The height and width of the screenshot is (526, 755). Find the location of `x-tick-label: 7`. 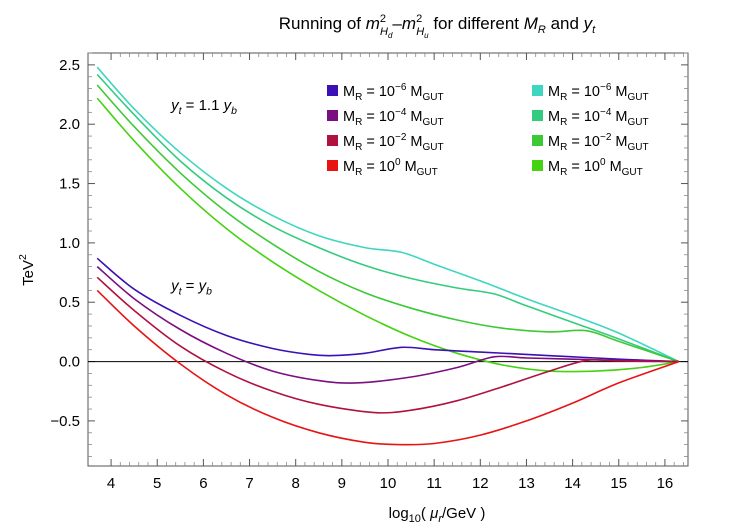

x-tick-label: 7 is located at coordinates (249, 483).